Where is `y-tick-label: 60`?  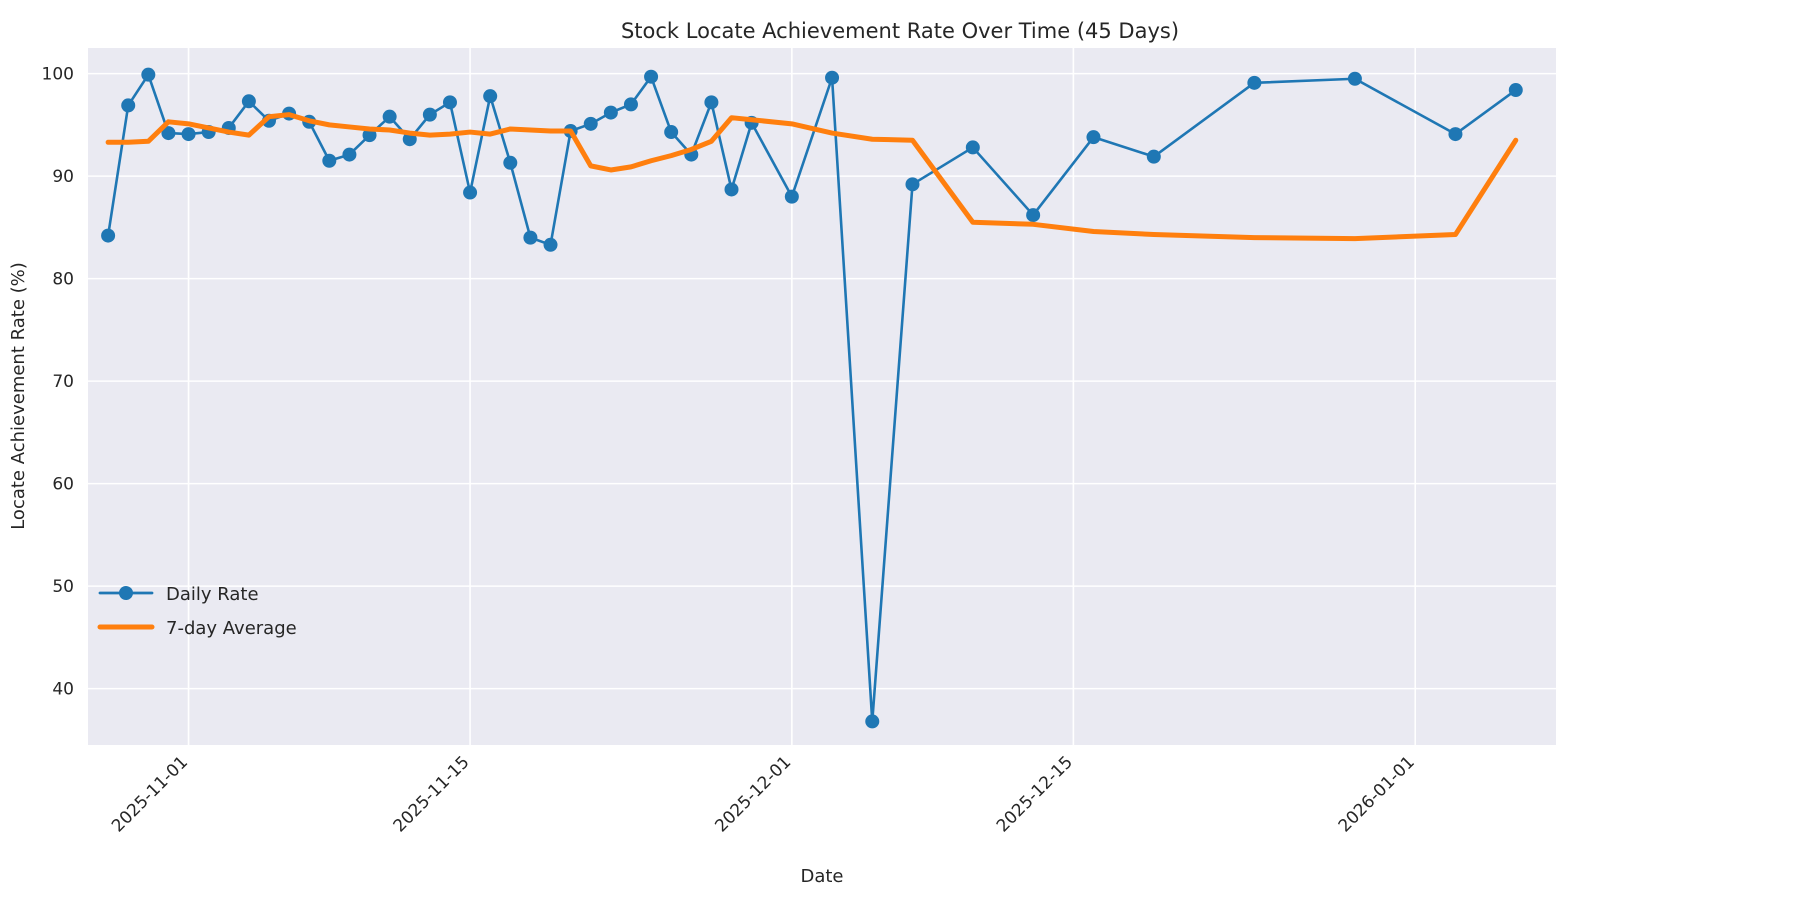
y-tick-label: 60 is located at coordinates (63, 485).